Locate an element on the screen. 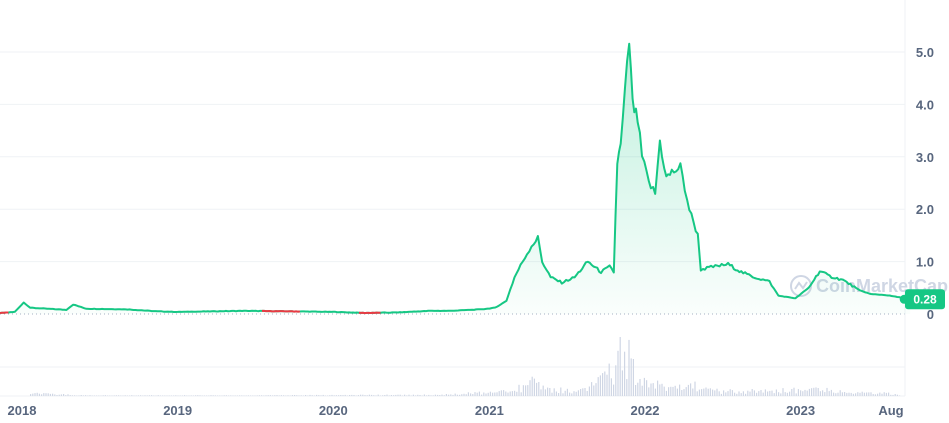 Image resolution: width=949 pixels, height=423 pixels. x-tick-label-1: 2019 is located at coordinates (177, 410).